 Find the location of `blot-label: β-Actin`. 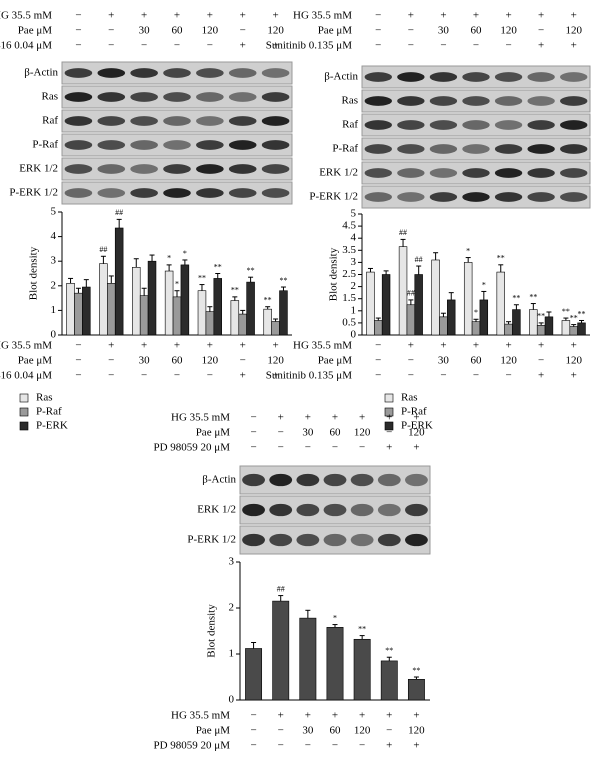

blot-label: β-Actin is located at coordinates (341, 77).